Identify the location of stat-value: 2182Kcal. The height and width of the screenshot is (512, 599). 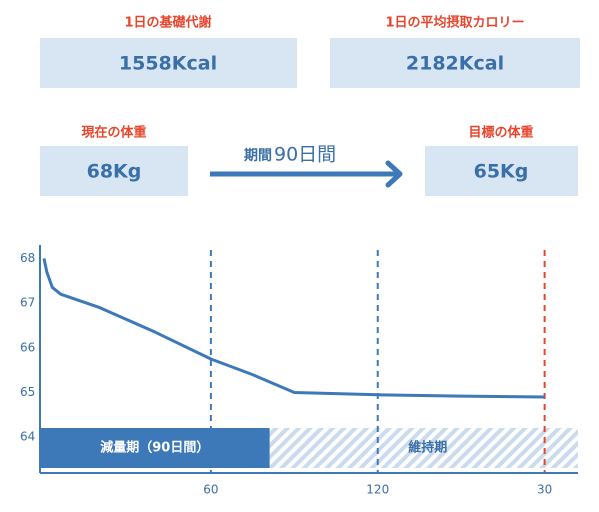
(455, 64).